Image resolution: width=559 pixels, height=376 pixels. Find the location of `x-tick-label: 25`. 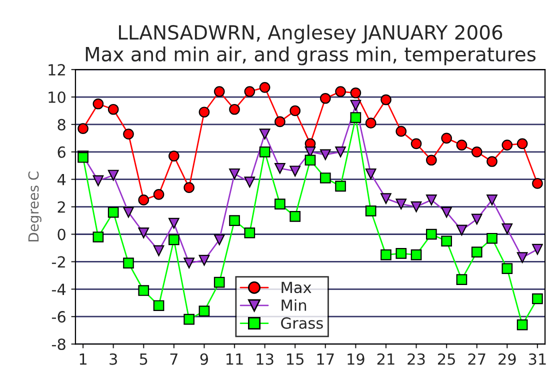

x-tick-label: 25 is located at coordinates (446, 359).